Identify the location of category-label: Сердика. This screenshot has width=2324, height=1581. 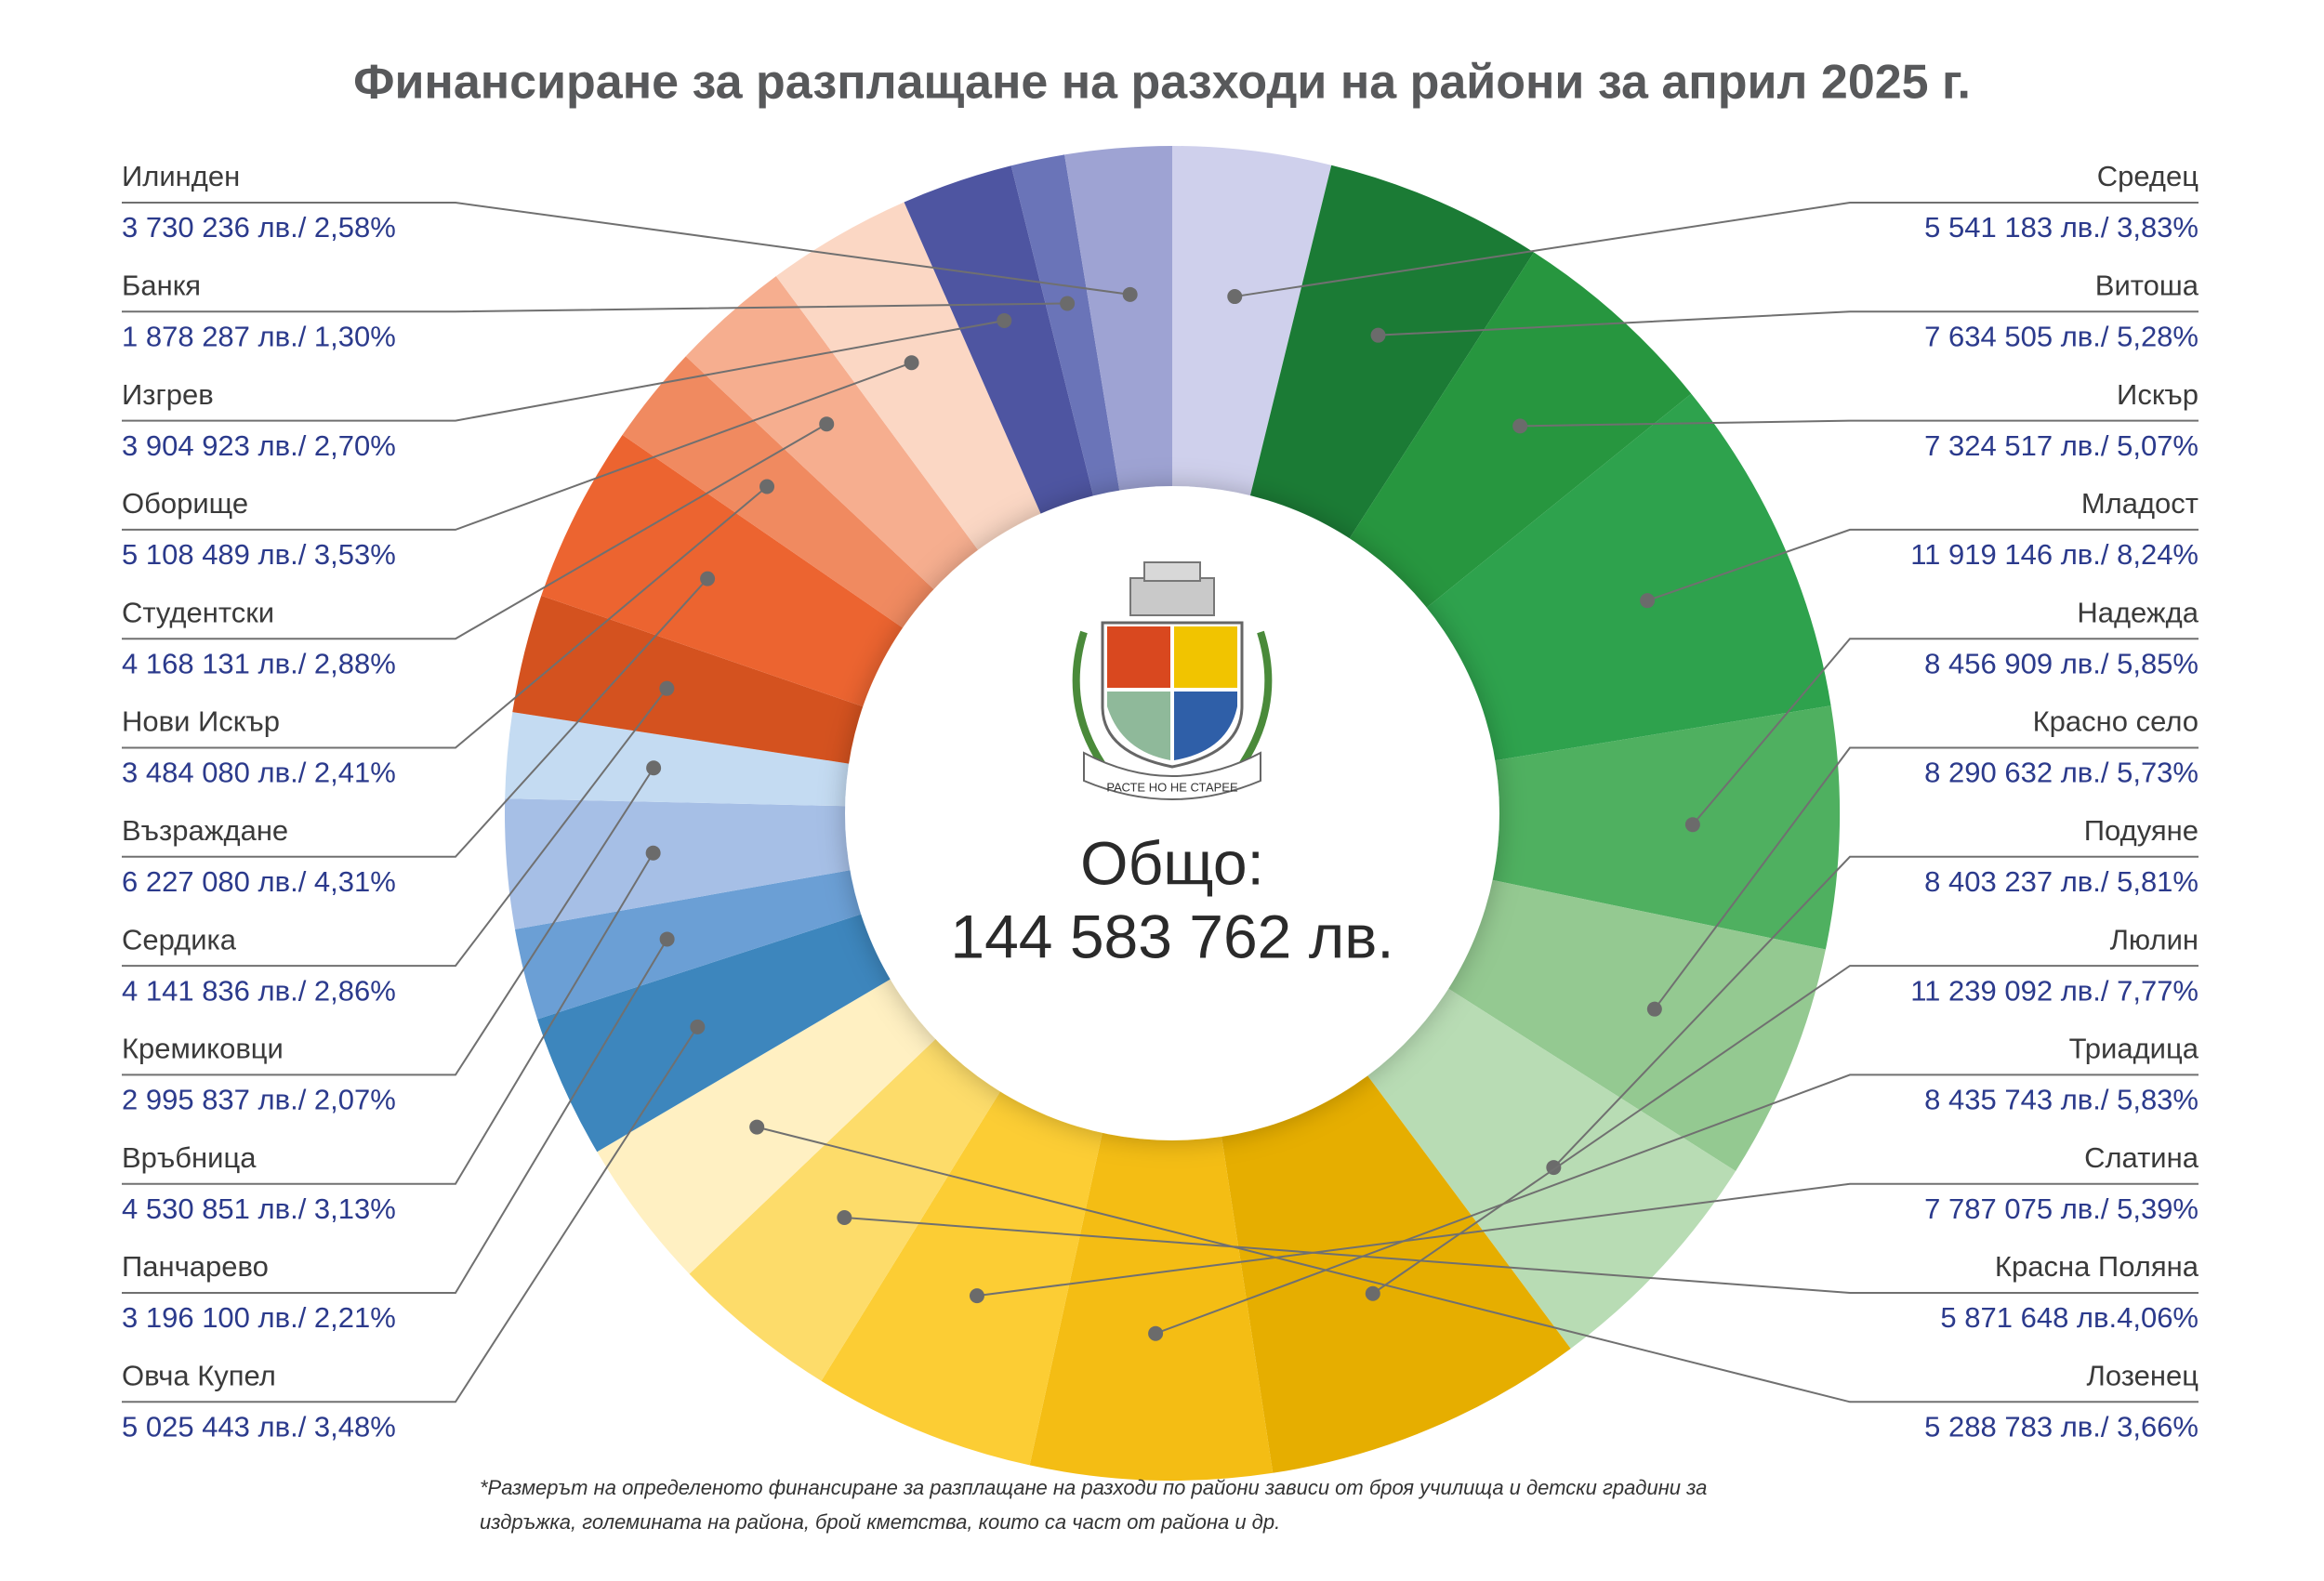
(179, 939).